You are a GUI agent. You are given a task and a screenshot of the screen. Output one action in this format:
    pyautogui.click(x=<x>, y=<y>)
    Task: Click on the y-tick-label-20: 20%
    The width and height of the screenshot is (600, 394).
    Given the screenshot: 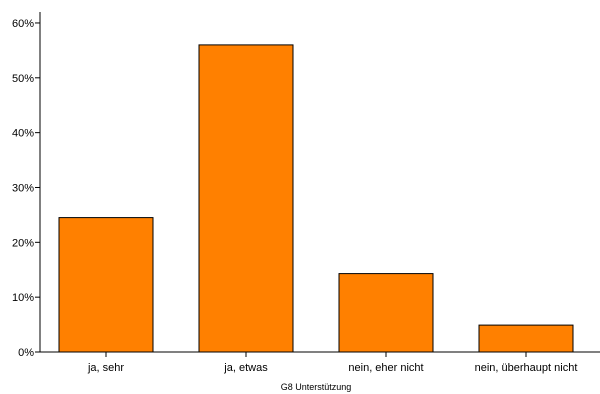 What is the action you would take?
    pyautogui.click(x=23, y=243)
    